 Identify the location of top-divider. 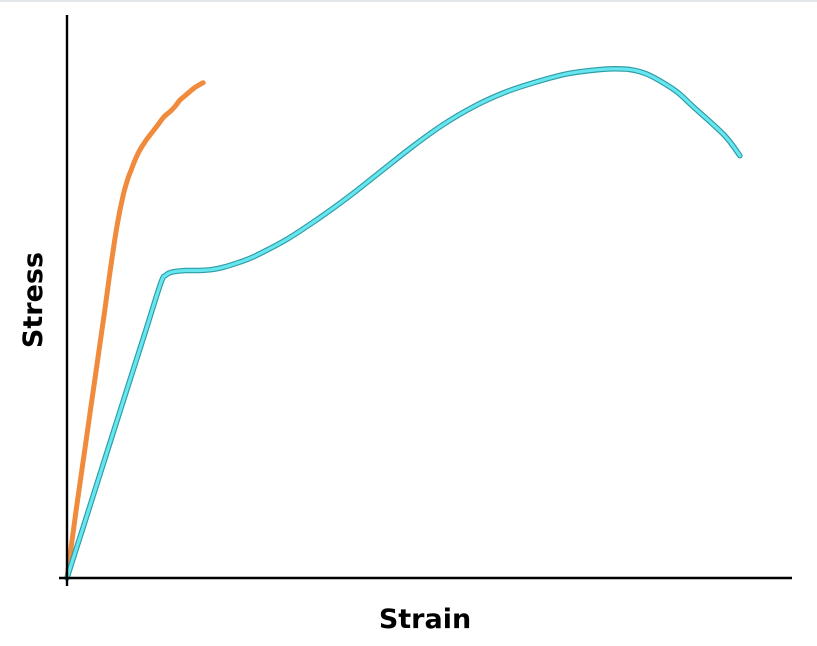
(408, 1).